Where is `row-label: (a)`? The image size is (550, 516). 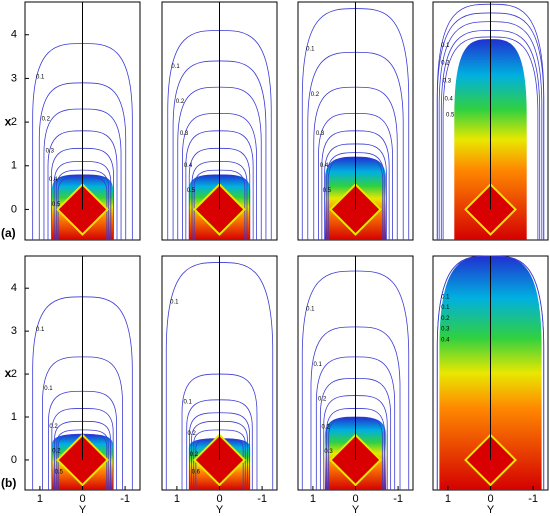
row-label: (a) is located at coordinates (8, 233).